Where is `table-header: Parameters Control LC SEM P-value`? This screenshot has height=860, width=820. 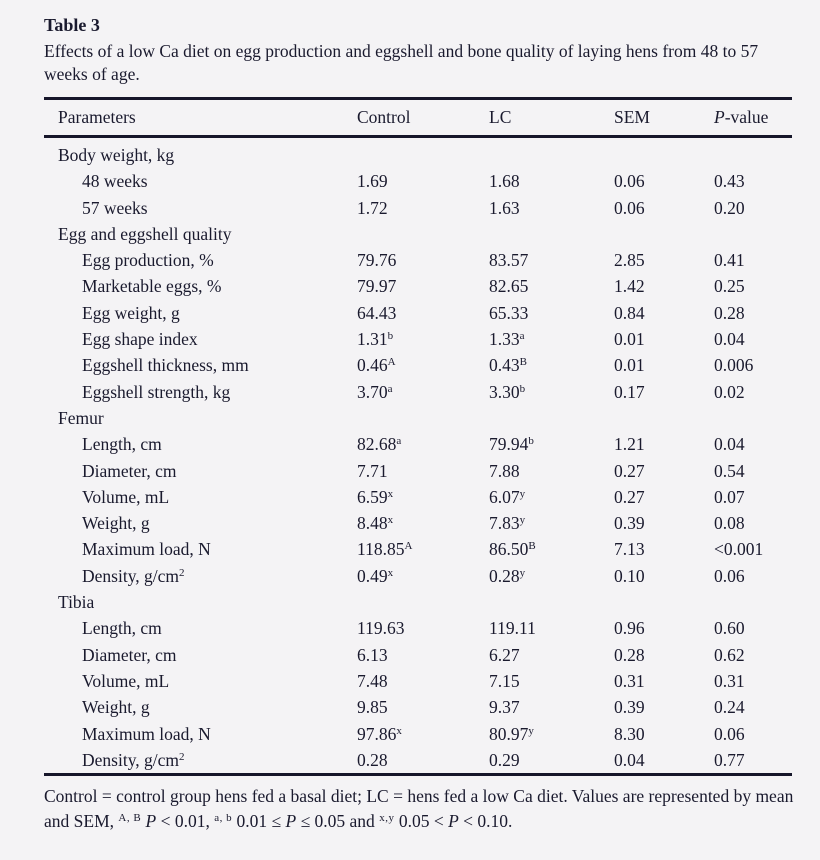 table-header: Parameters Control LC SEM P-value is located at coordinates (418, 118).